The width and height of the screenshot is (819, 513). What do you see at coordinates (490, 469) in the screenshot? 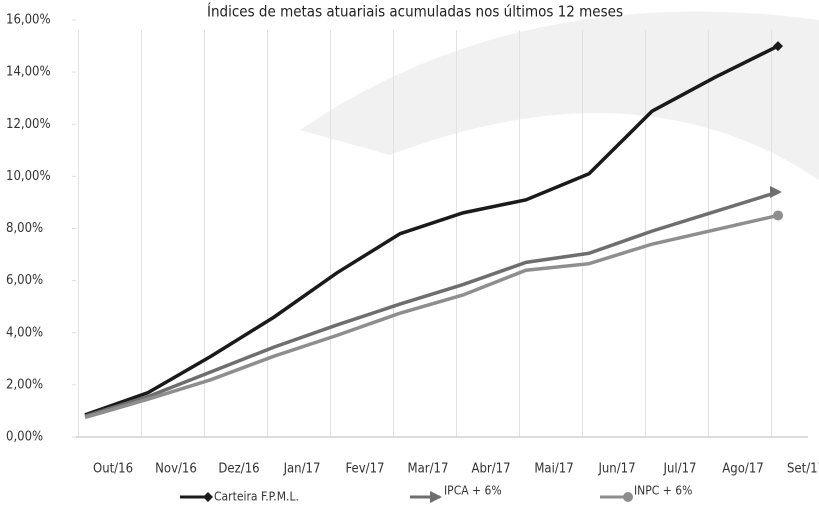
I see `x-tick-label: Abr/17` at bounding box center [490, 469].